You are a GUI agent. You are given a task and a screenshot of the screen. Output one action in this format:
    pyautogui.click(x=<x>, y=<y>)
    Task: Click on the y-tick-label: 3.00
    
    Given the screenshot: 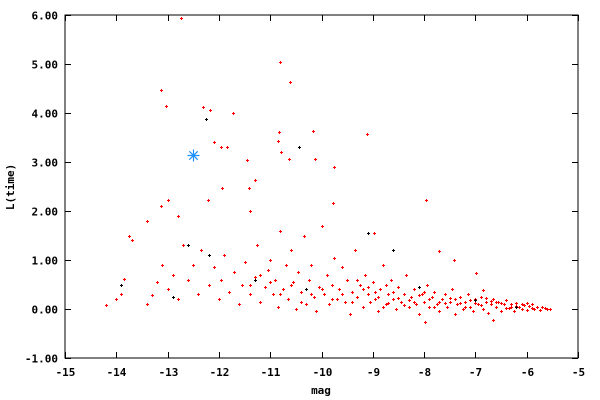 What is the action you would take?
    pyautogui.click(x=45, y=163)
    